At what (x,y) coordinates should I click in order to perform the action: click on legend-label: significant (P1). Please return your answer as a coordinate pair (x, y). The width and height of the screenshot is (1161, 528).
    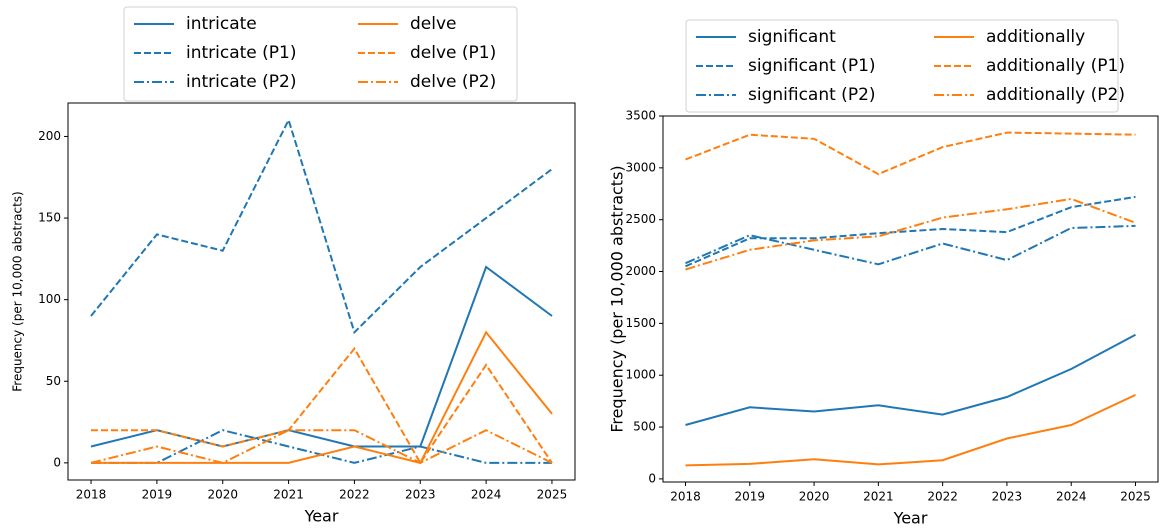
    Looking at the image, I should click on (812, 66).